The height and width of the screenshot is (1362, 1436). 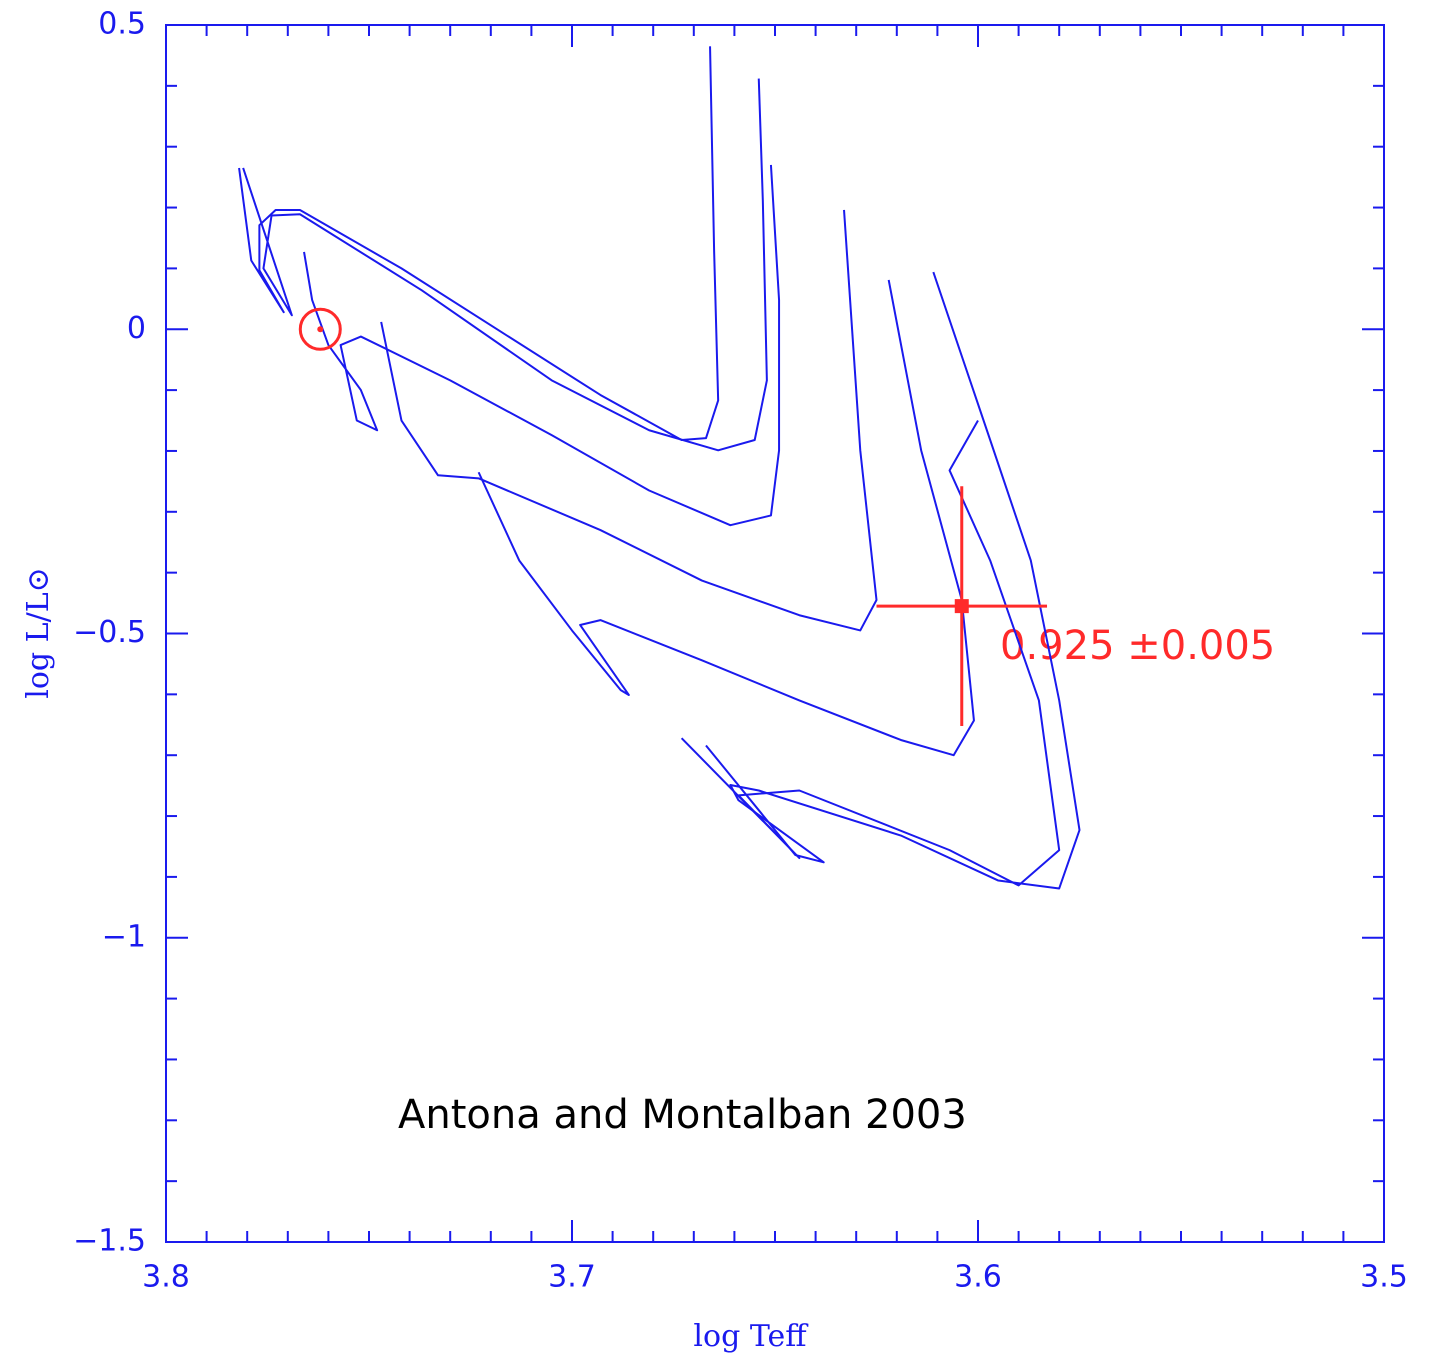 I want to click on sun-dot, so click(x=320, y=329).